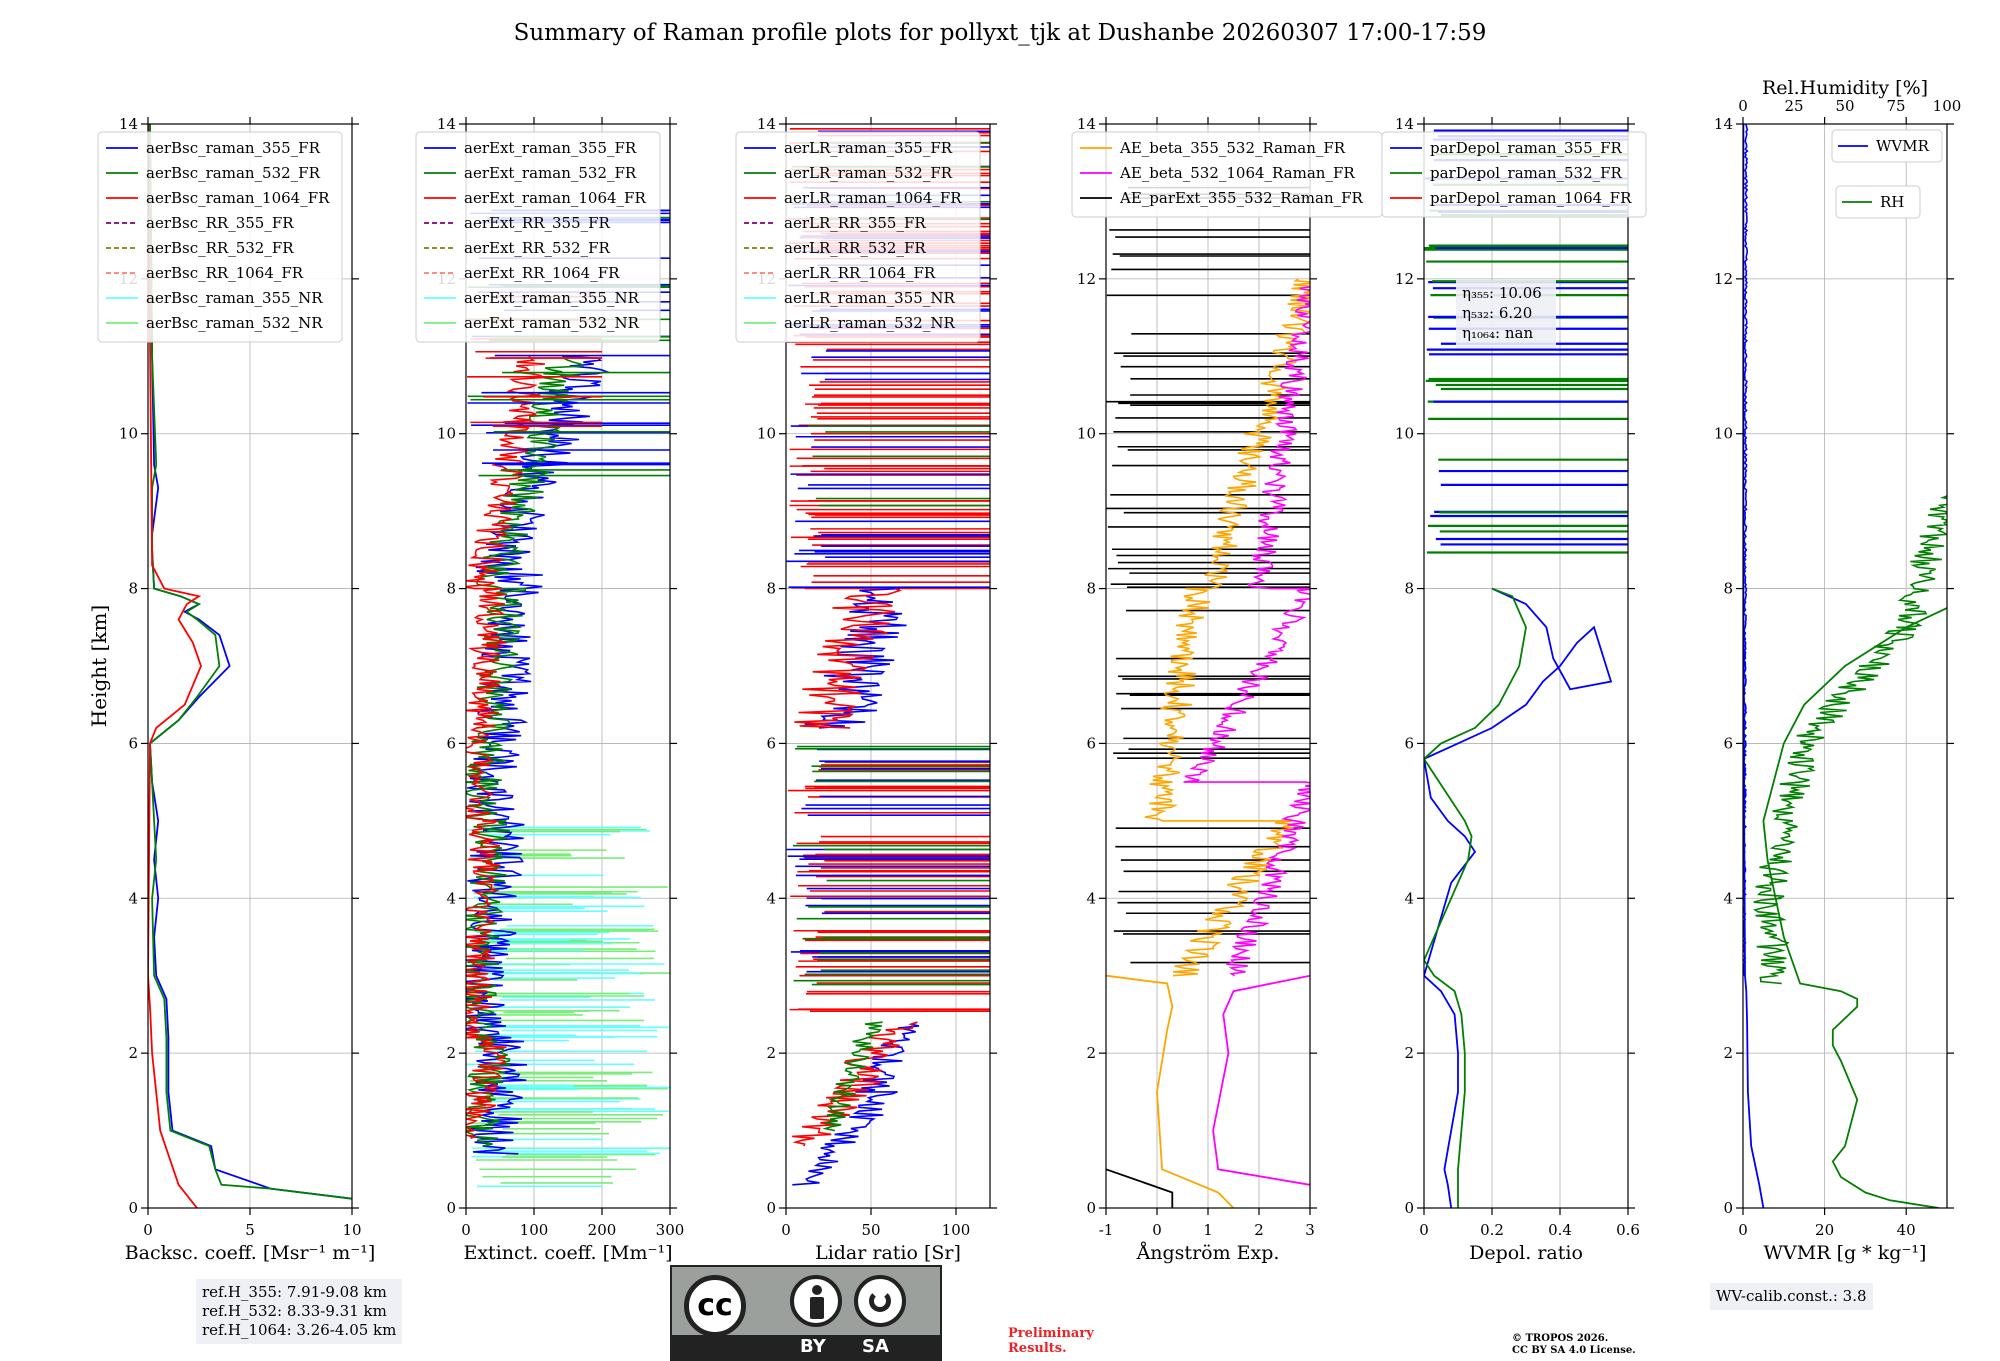 The image size is (2000, 1361). I want to click on legend-label: aerBsc_RR_1064_FR, so click(225, 273).